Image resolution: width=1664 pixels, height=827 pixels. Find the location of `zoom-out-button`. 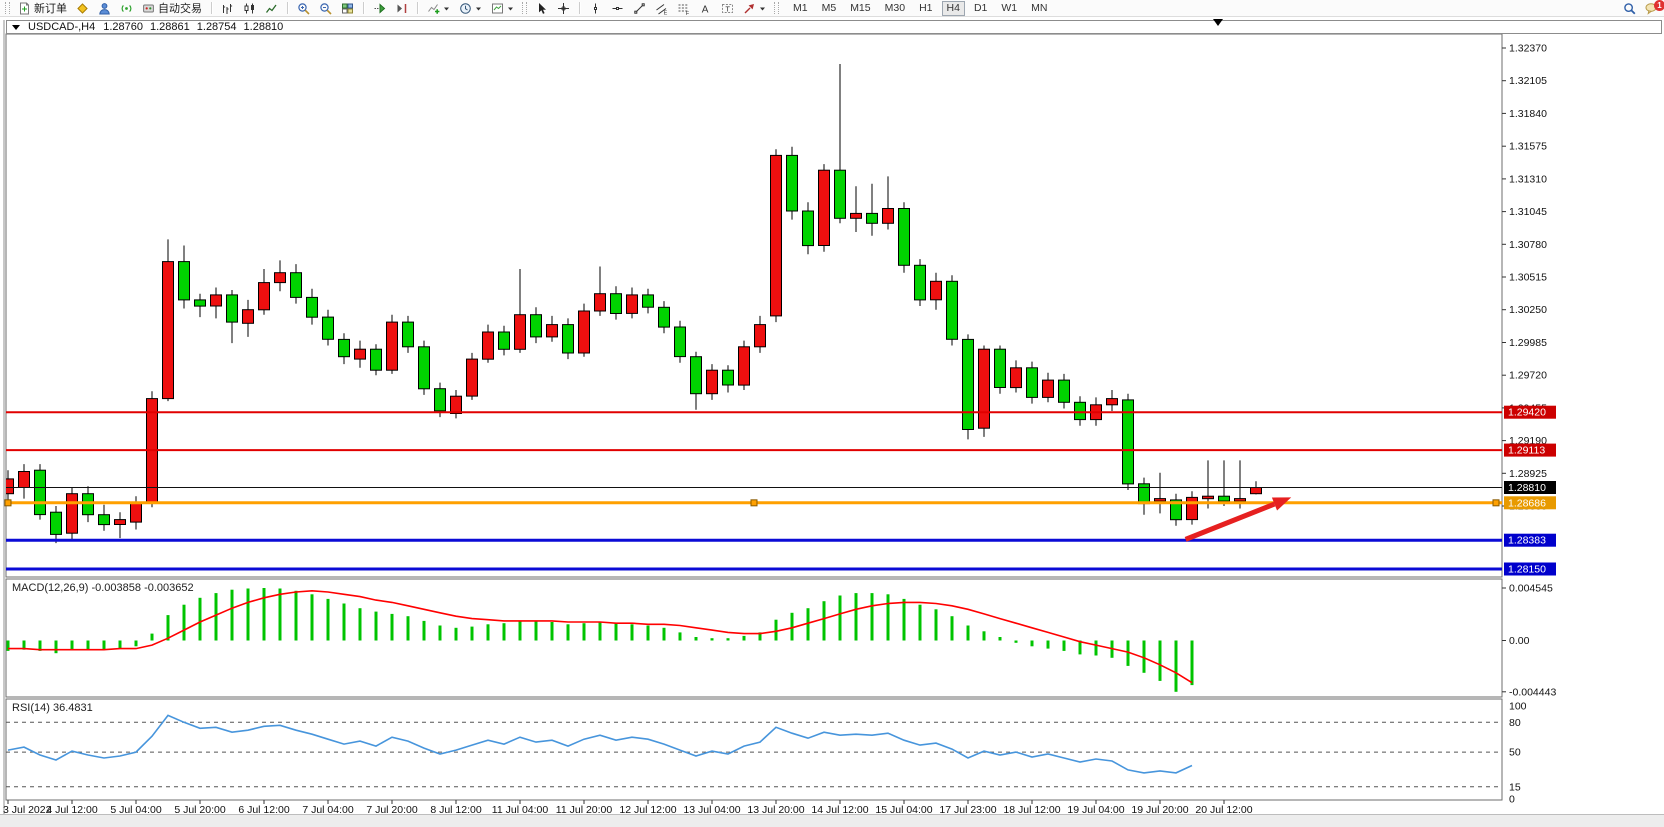

zoom-out-button is located at coordinates (325, 8).